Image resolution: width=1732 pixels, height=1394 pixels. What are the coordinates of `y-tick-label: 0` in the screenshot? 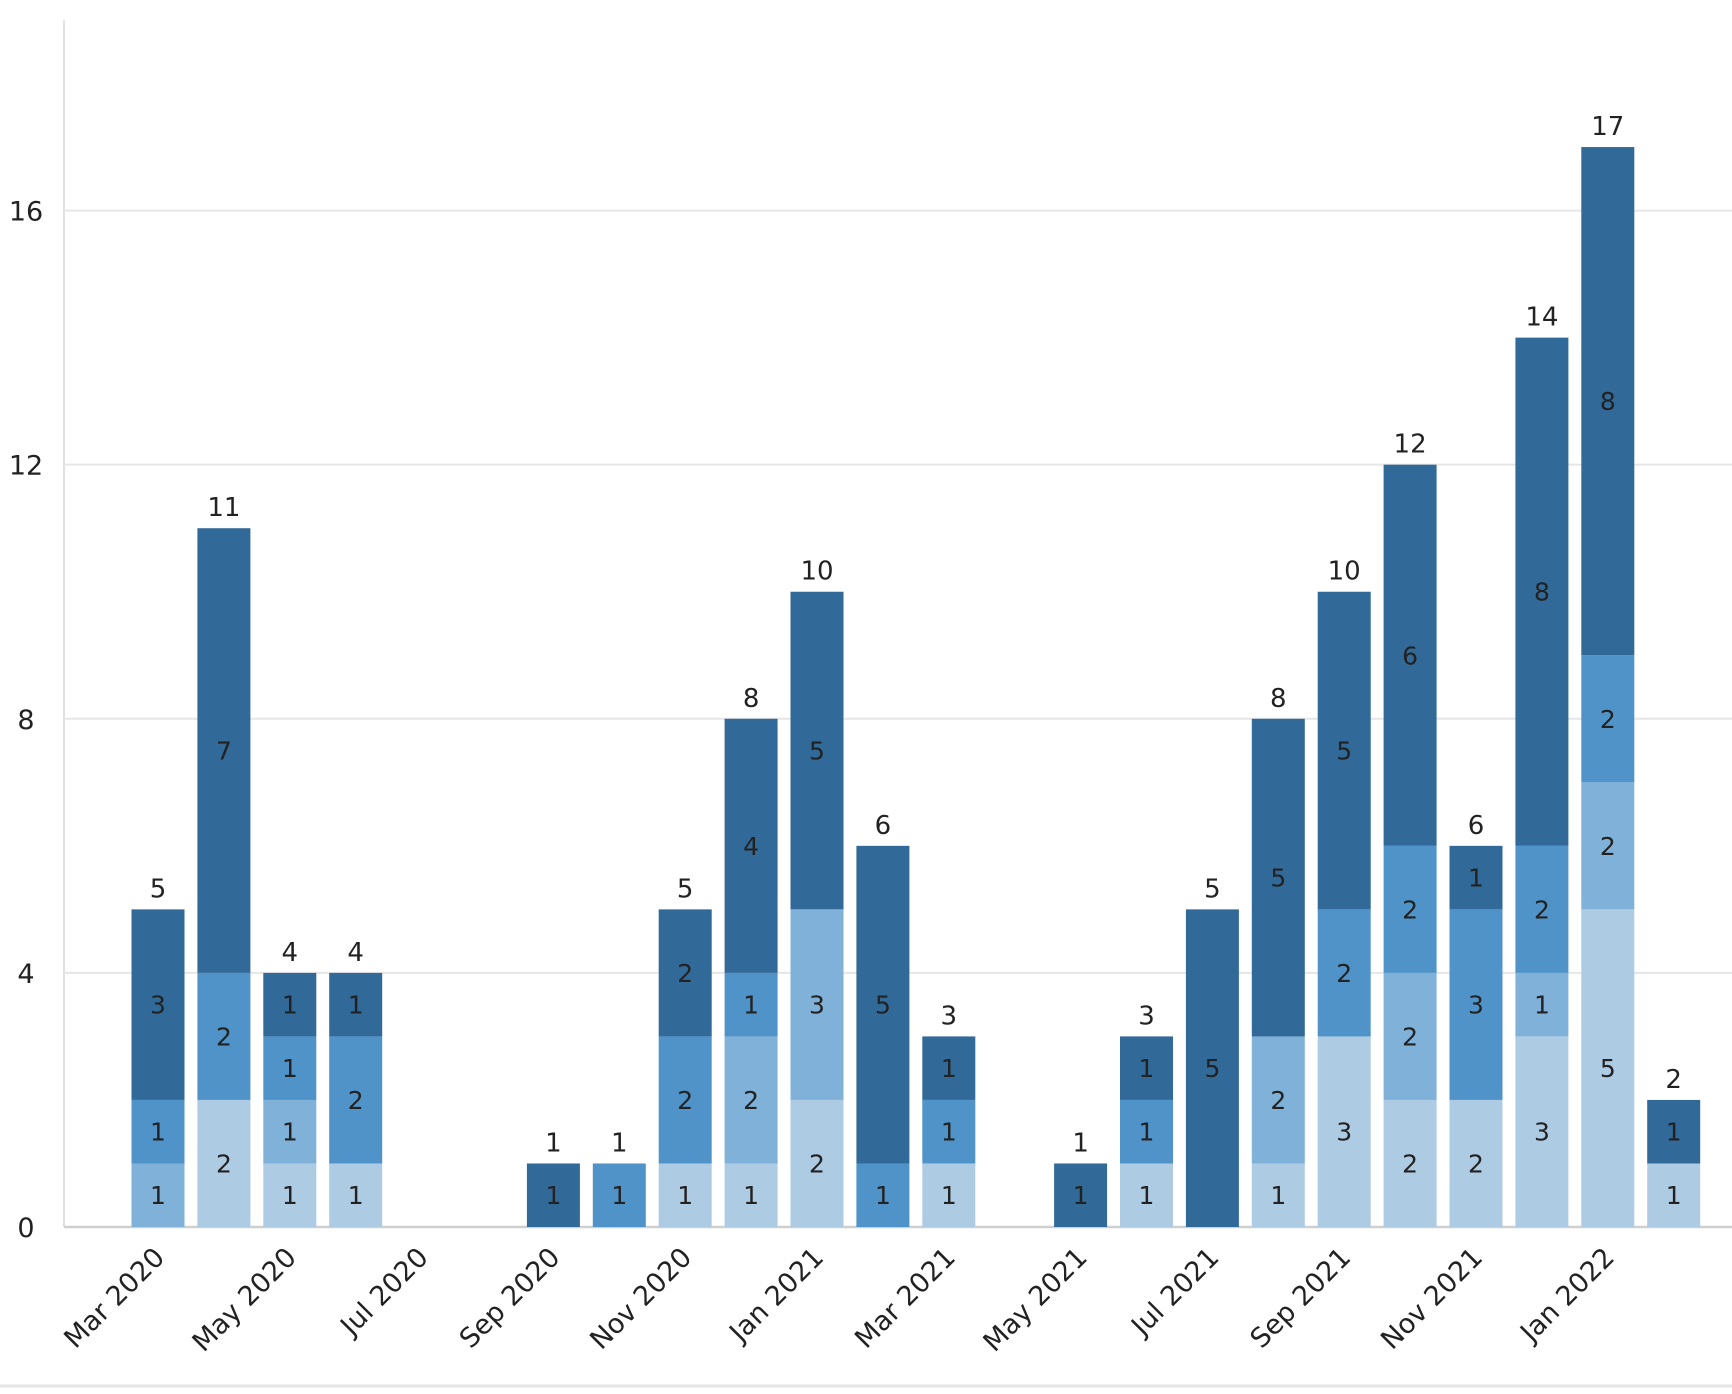 It's located at (25, 1228).